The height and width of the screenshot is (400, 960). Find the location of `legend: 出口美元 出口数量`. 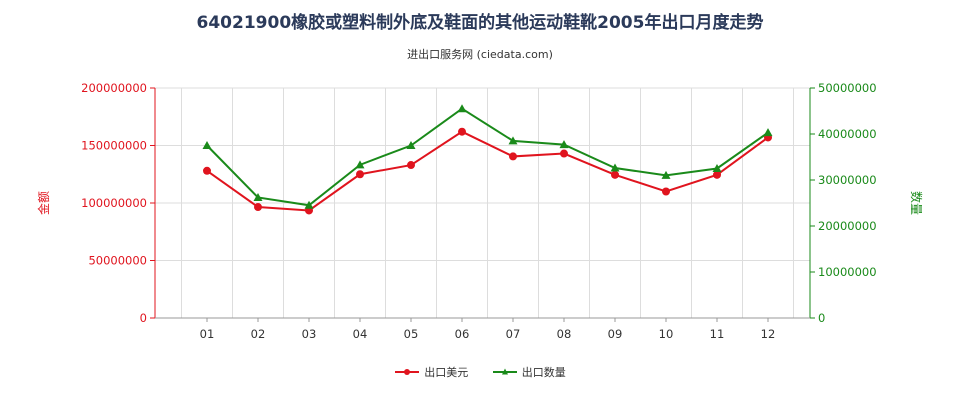

legend: 出口美元 出口数量 is located at coordinates (480, 372).